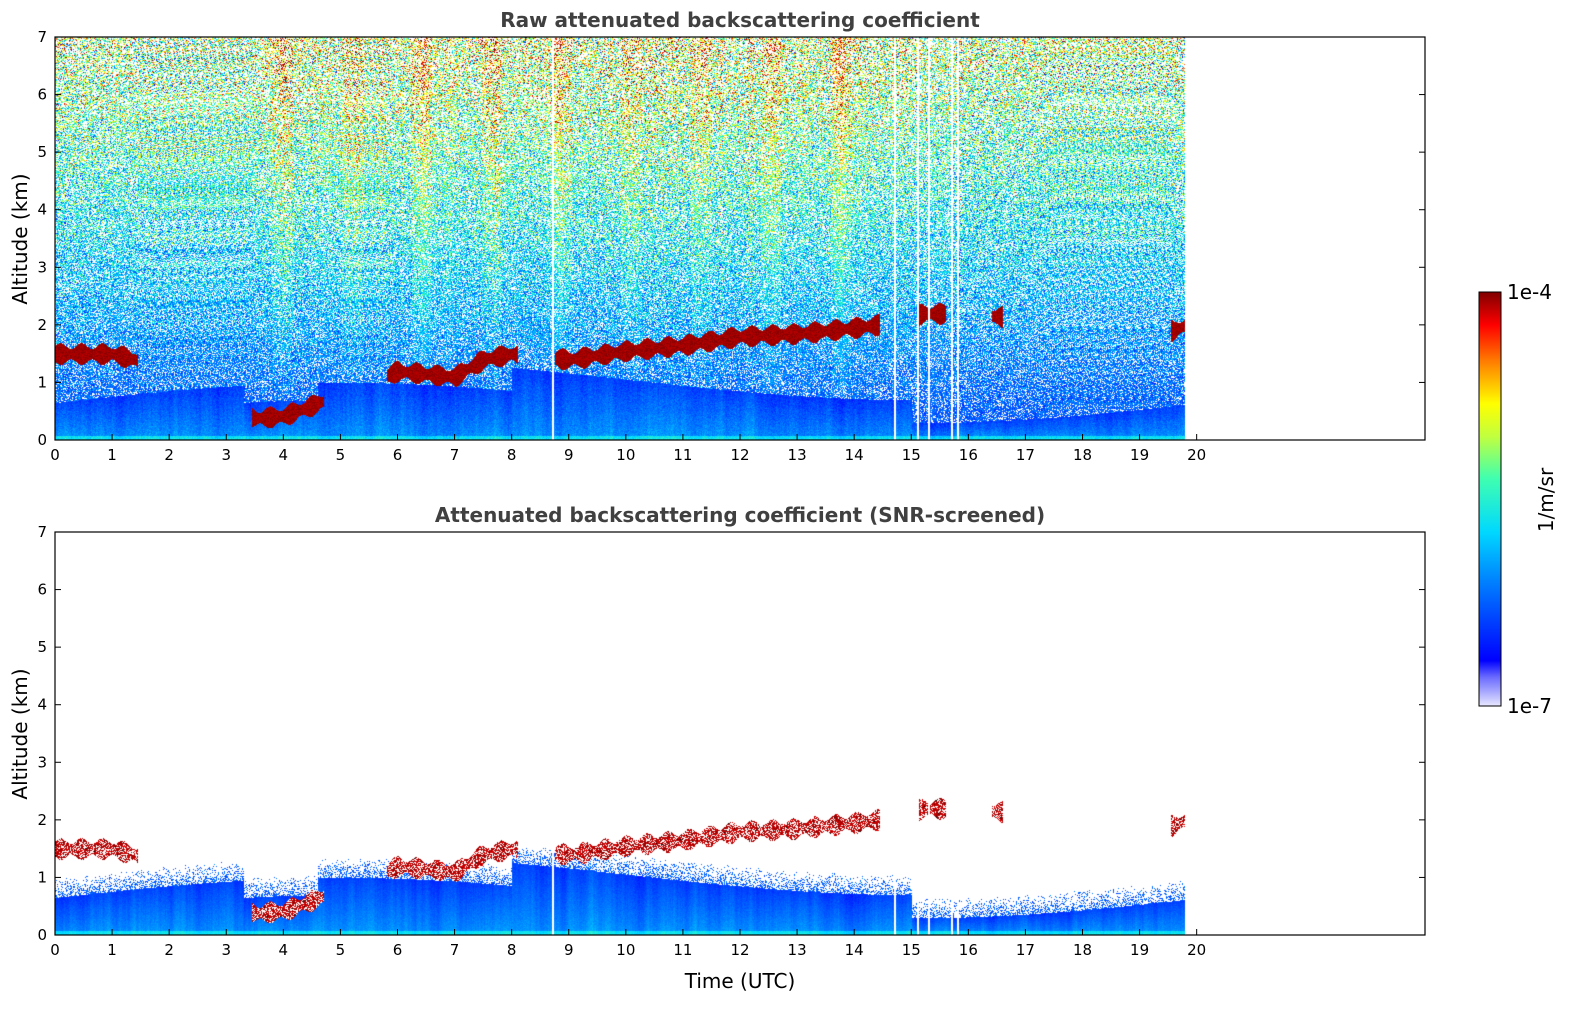 The height and width of the screenshot is (1020, 1595). I want to click on colorbar: 1e-4 1e-7 1/m/sr, so click(1518, 499).